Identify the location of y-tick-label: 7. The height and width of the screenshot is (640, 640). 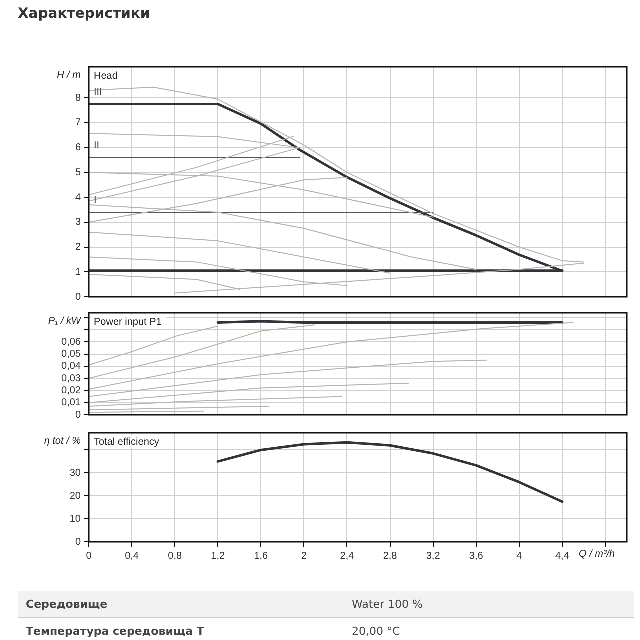
(78, 123).